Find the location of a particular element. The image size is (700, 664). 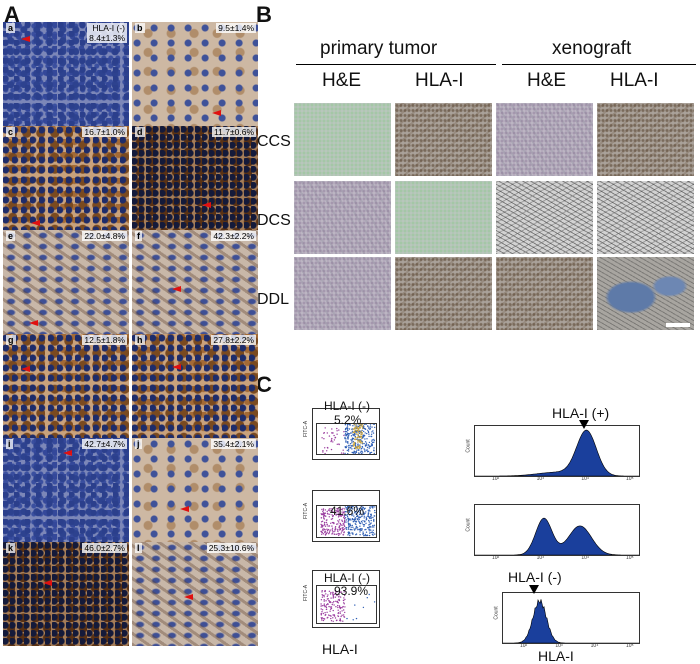

ihc-tile-c: c 16.7±1.0% is located at coordinates (66, 178).